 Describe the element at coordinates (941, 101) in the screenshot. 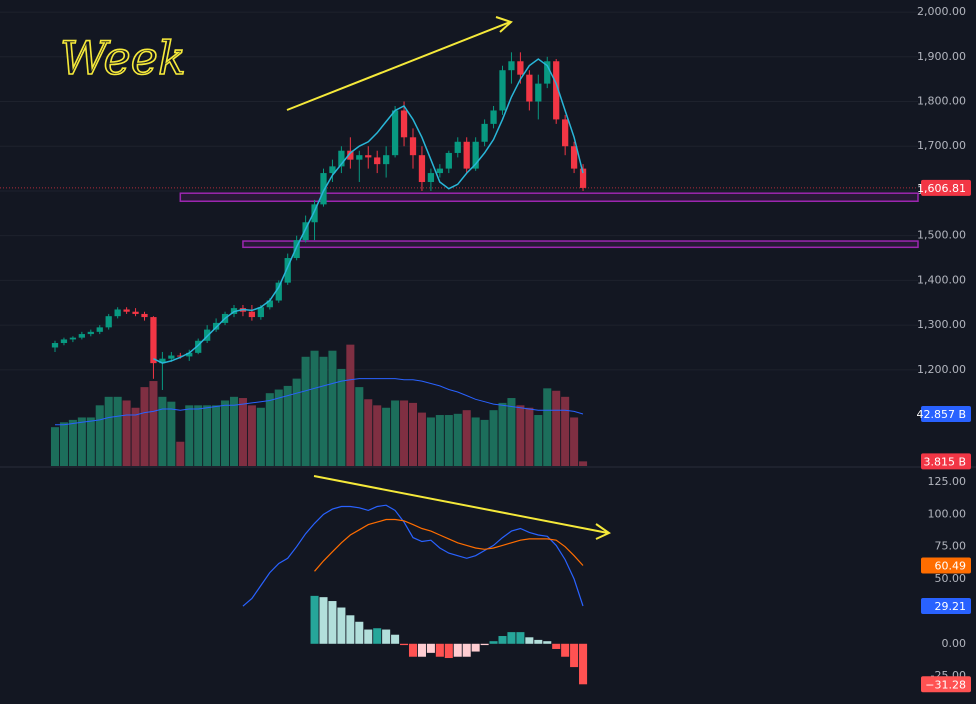

I see `y-tick-label: 1,800.00` at that location.